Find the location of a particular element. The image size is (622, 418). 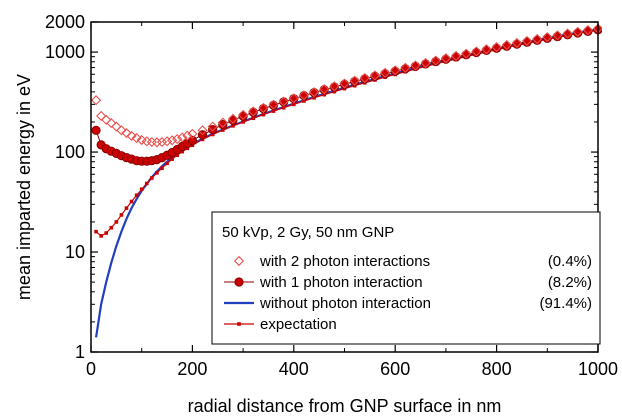

legend-label: with 1 photon interaction is located at coordinates (341, 282).